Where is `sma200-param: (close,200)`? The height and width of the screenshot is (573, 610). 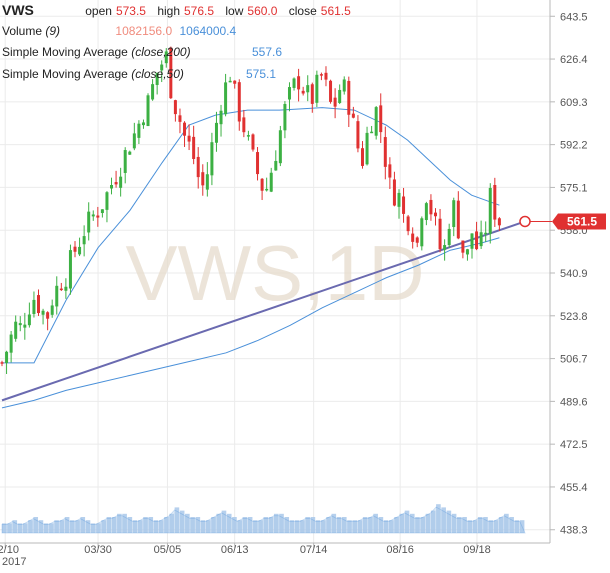 sma200-param: (close,200) is located at coordinates (161, 52).